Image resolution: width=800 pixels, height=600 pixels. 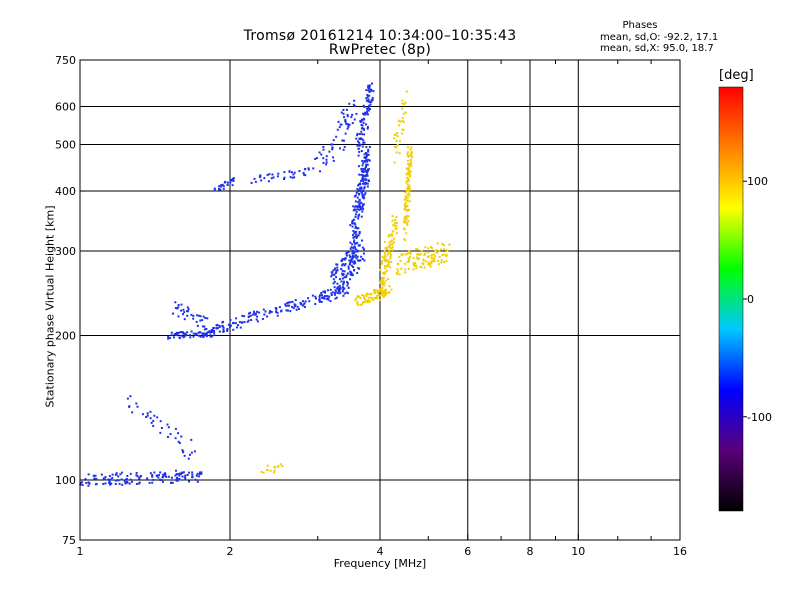 I want to click on colorbar-tick-label: 100, so click(x=757, y=181).